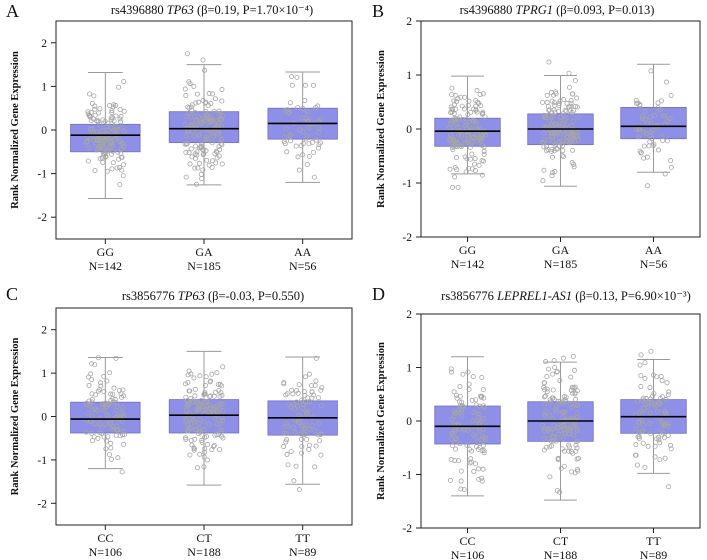 The image size is (707, 560). Describe the element at coordinates (256, 296) in the screenshot. I see `title-stats: (β=-0.03, P=0.550)` at that location.